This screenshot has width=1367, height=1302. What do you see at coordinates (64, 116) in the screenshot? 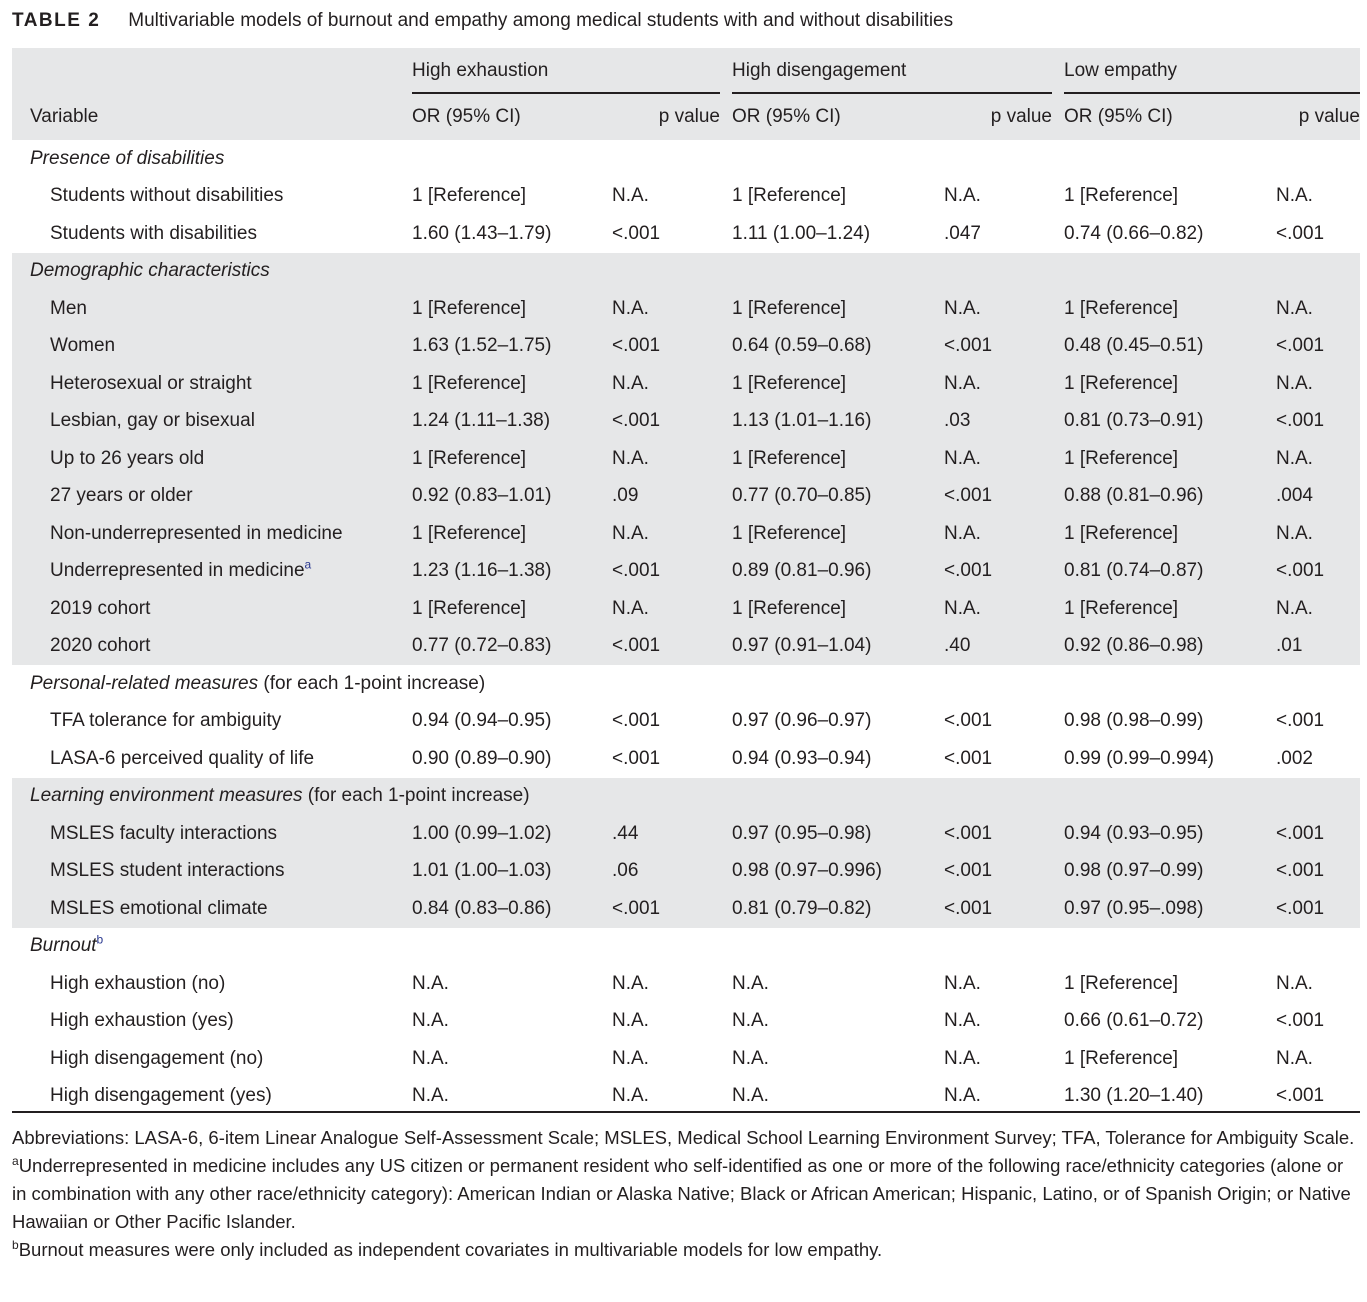
I see `variable-header: Variable` at bounding box center [64, 116].